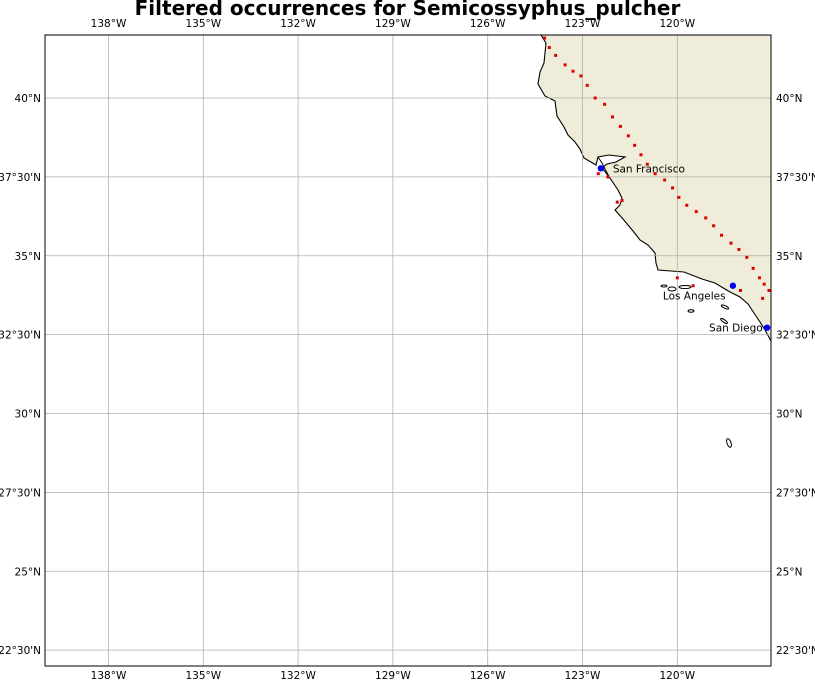 The width and height of the screenshot is (815, 681). What do you see at coordinates (393, 675) in the screenshot?
I see `lon-tick-label-bottom: 129°W` at bounding box center [393, 675].